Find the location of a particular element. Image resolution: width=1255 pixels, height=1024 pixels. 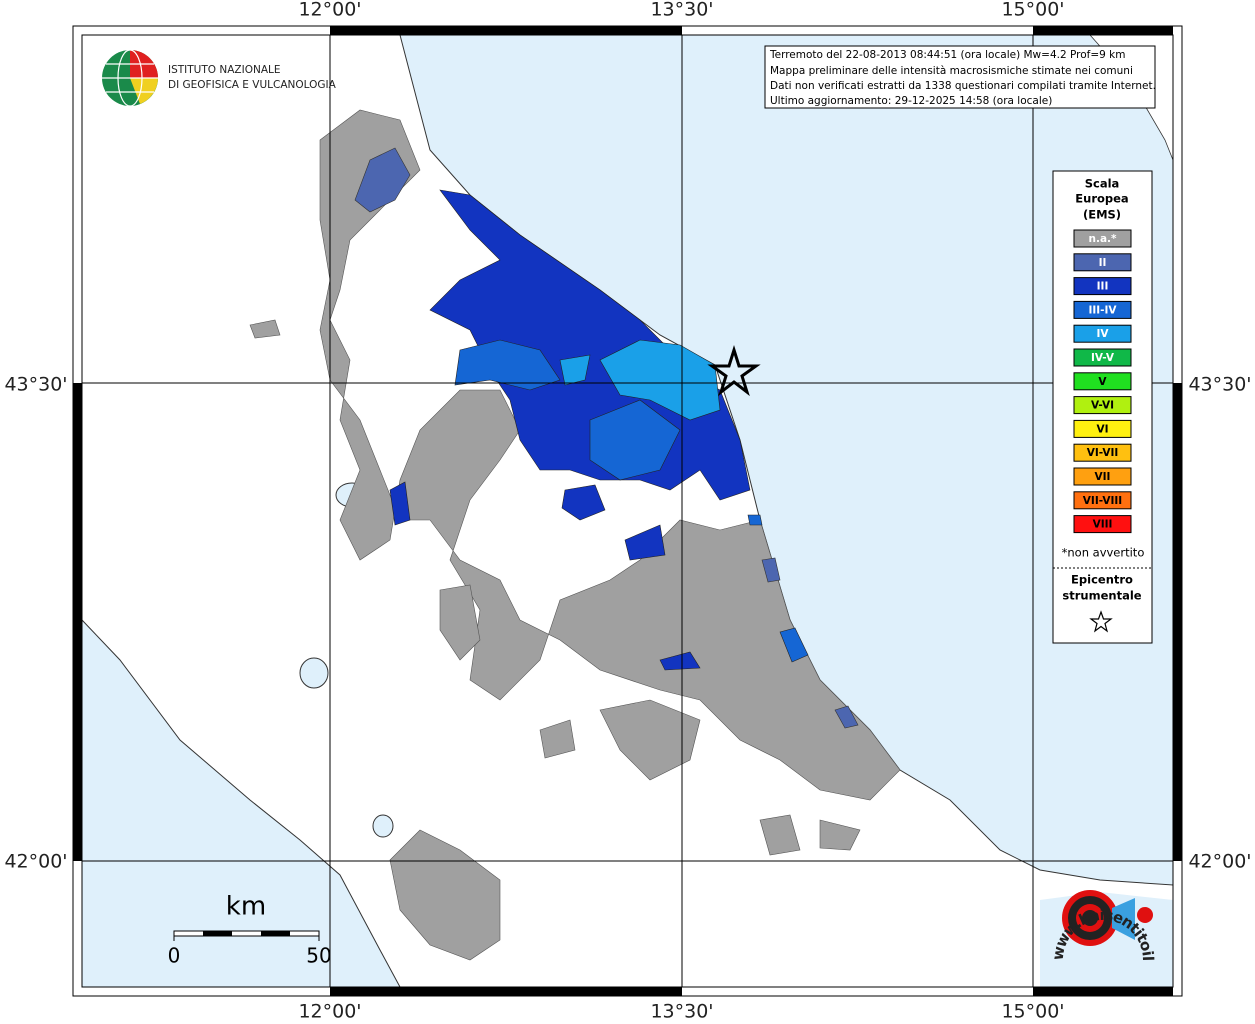

legend-title: (EMS) is located at coordinates (1102, 215).